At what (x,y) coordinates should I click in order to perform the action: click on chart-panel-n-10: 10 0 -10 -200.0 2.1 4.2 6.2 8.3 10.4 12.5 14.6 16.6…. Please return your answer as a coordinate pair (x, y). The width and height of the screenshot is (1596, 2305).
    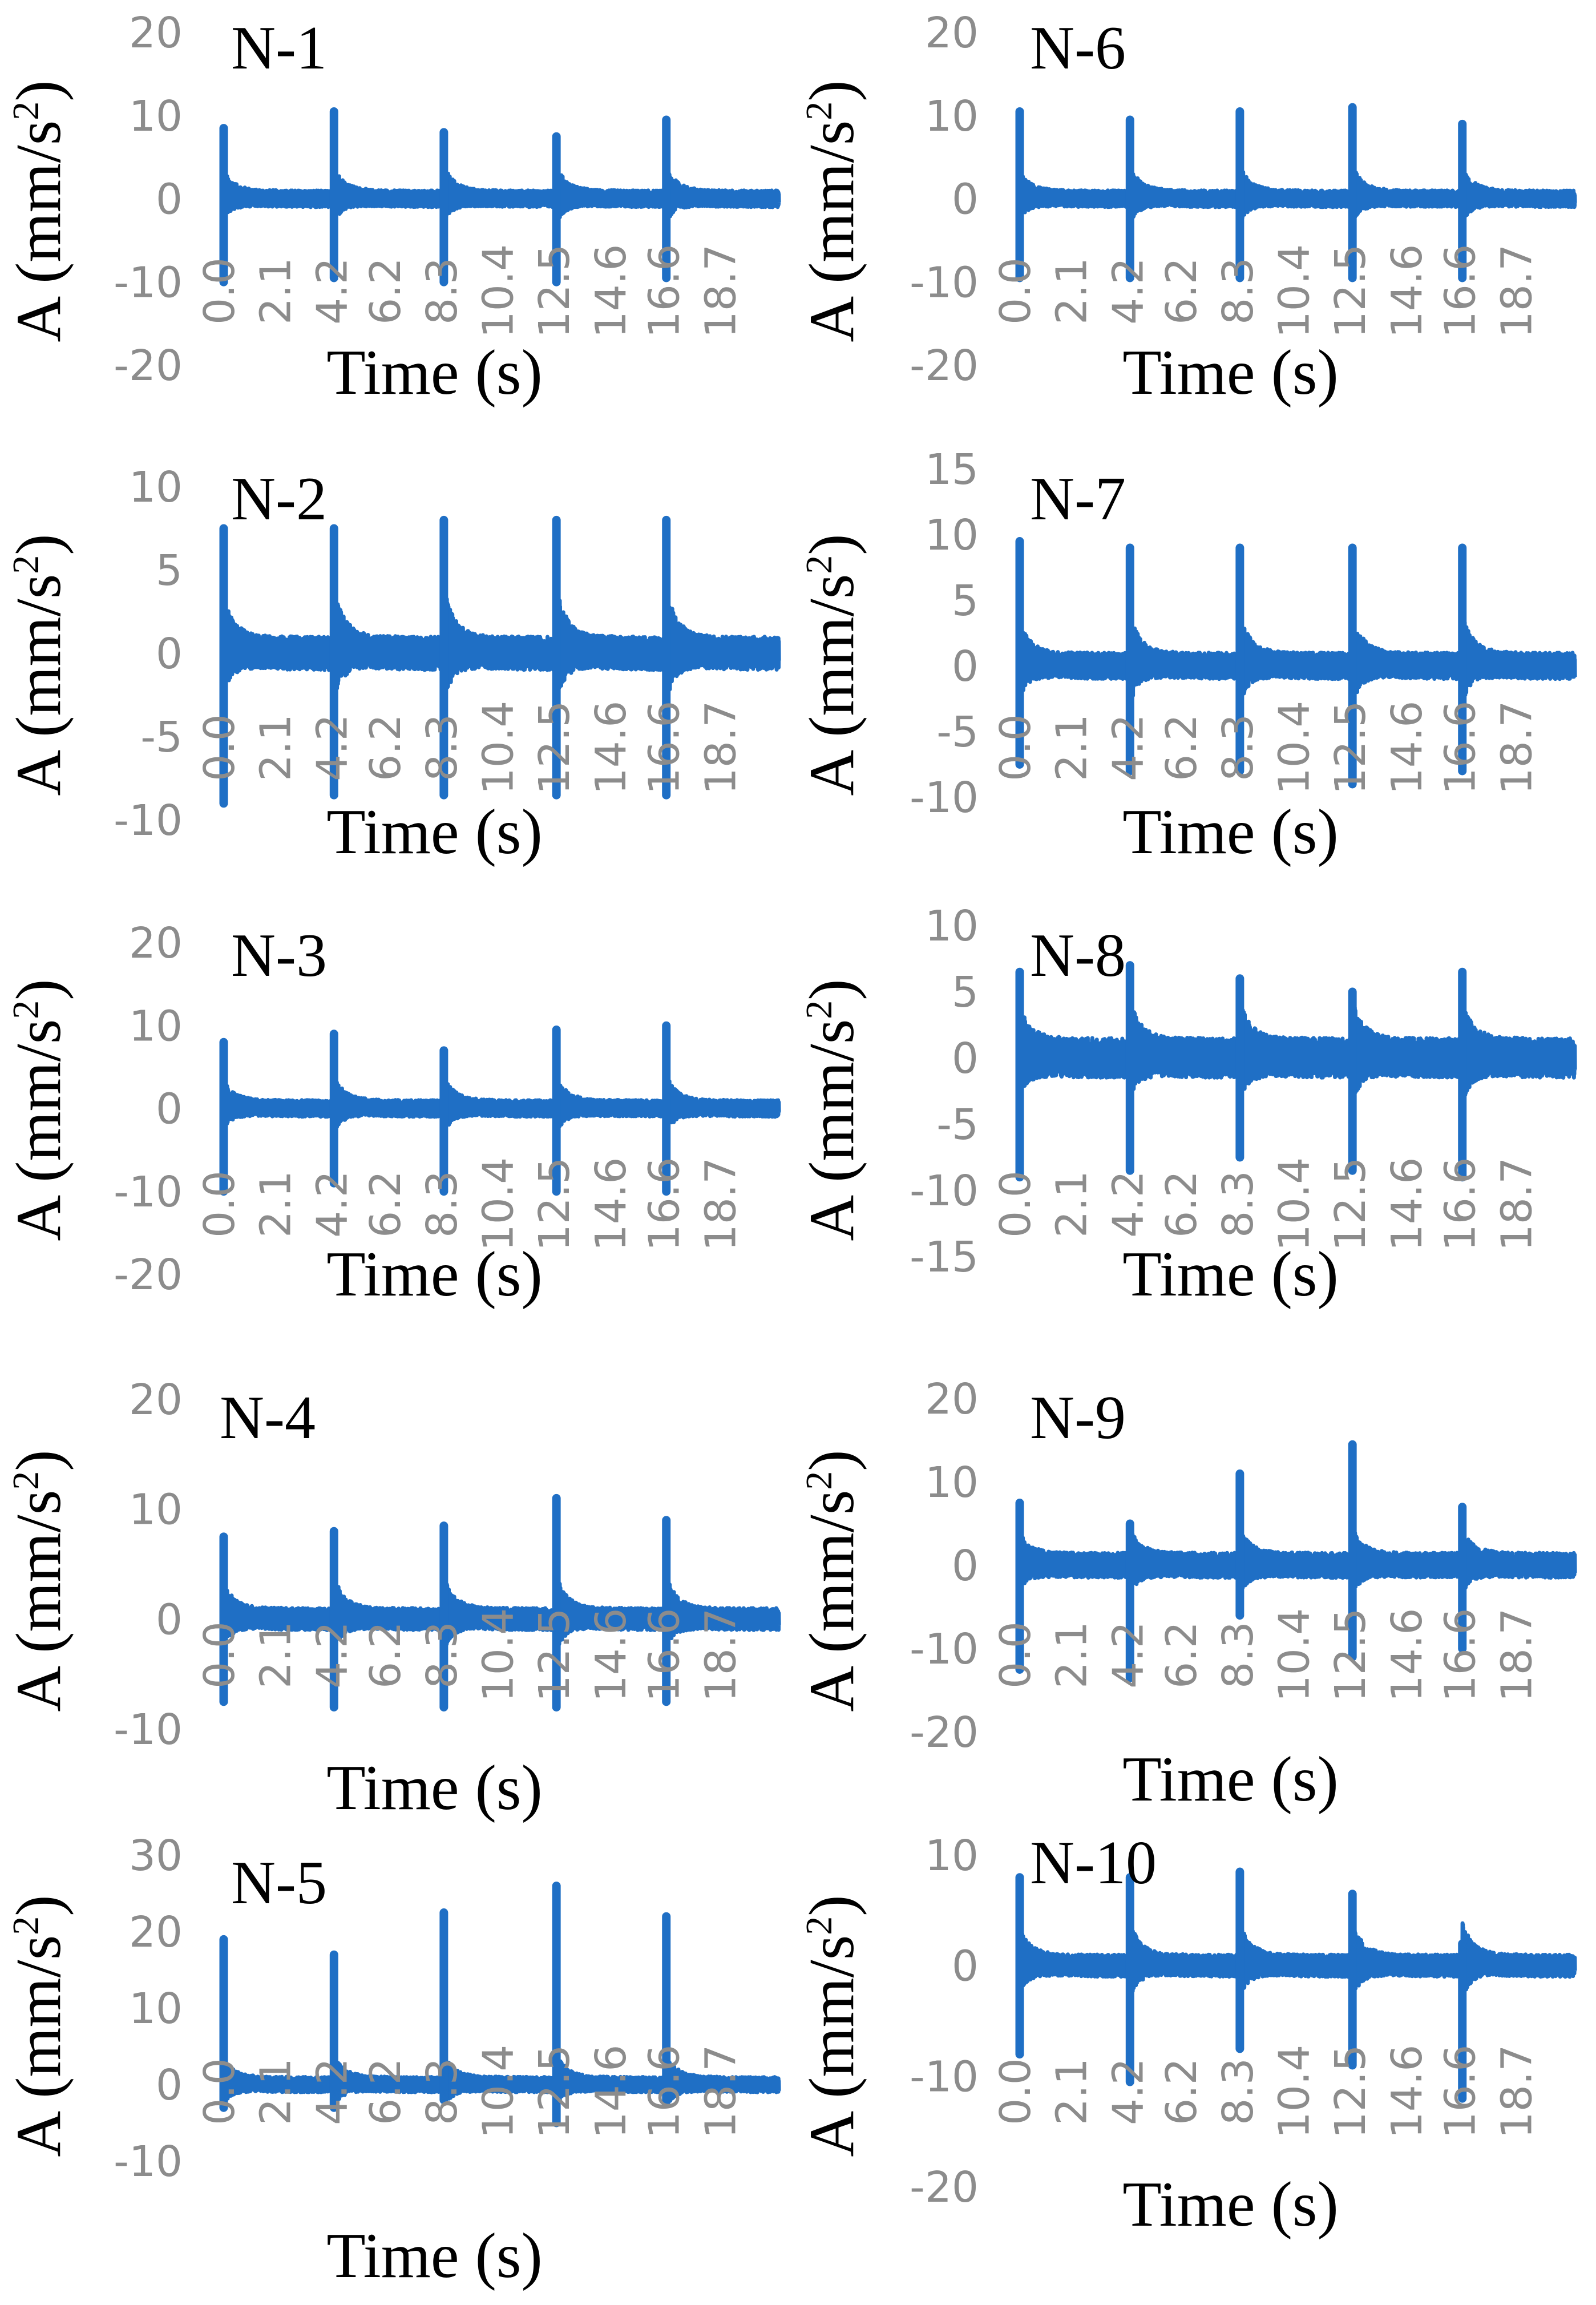
    Looking at the image, I should click on (1187, 2034).